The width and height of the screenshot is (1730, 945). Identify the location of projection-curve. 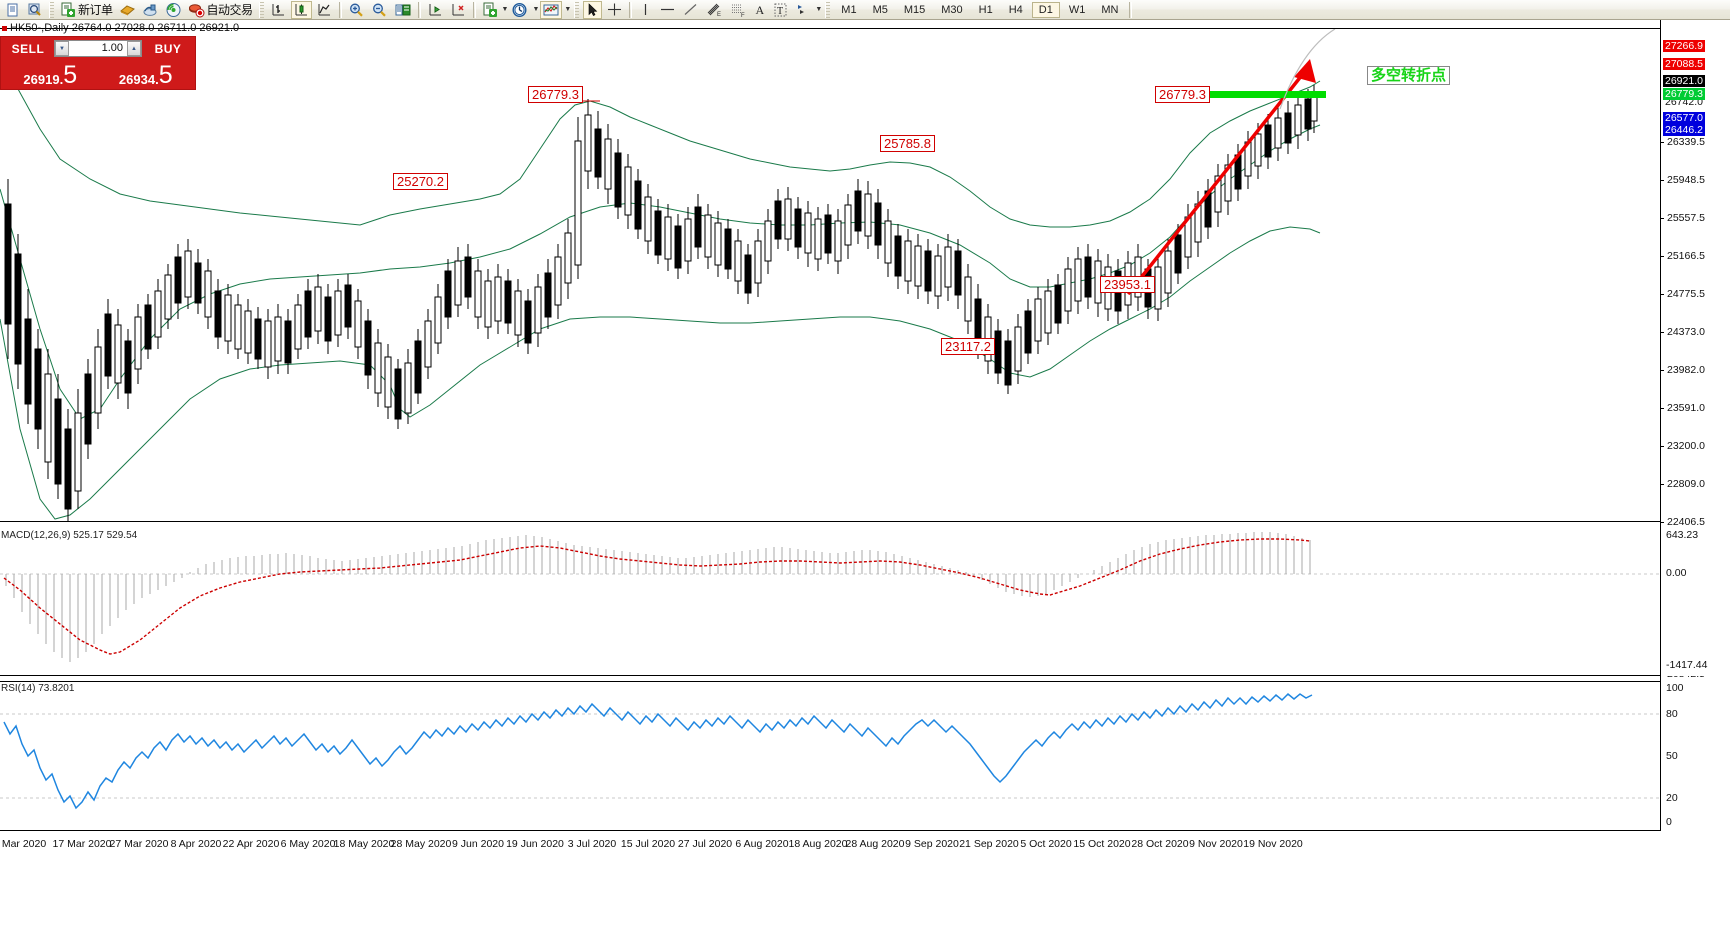
(1307, 69).